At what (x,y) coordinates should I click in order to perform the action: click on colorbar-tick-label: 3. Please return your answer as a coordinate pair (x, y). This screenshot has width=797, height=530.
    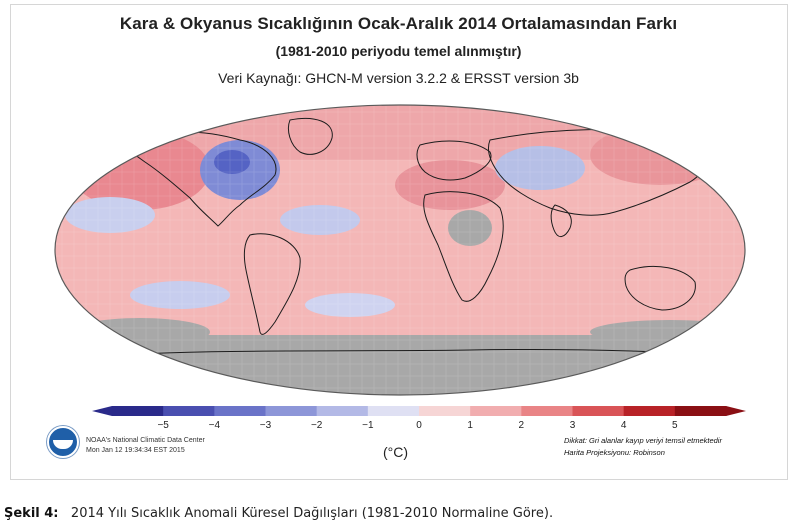
    Looking at the image, I should click on (572, 425).